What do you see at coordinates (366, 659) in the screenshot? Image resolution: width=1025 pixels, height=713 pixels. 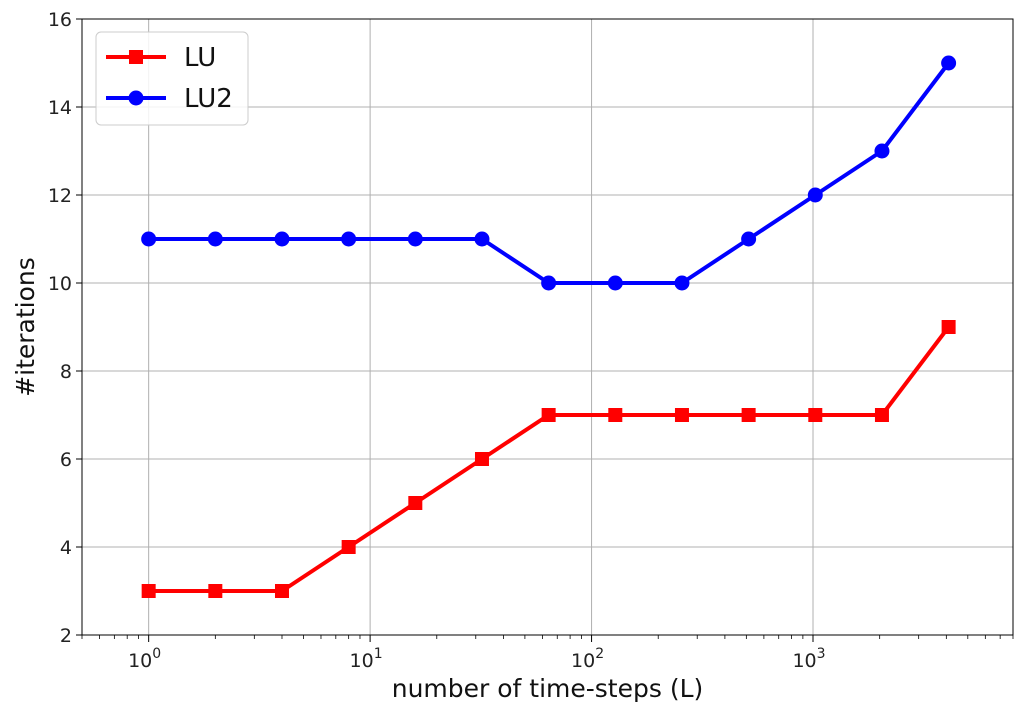 I see `x-tick-label: 10¹` at bounding box center [366, 659].